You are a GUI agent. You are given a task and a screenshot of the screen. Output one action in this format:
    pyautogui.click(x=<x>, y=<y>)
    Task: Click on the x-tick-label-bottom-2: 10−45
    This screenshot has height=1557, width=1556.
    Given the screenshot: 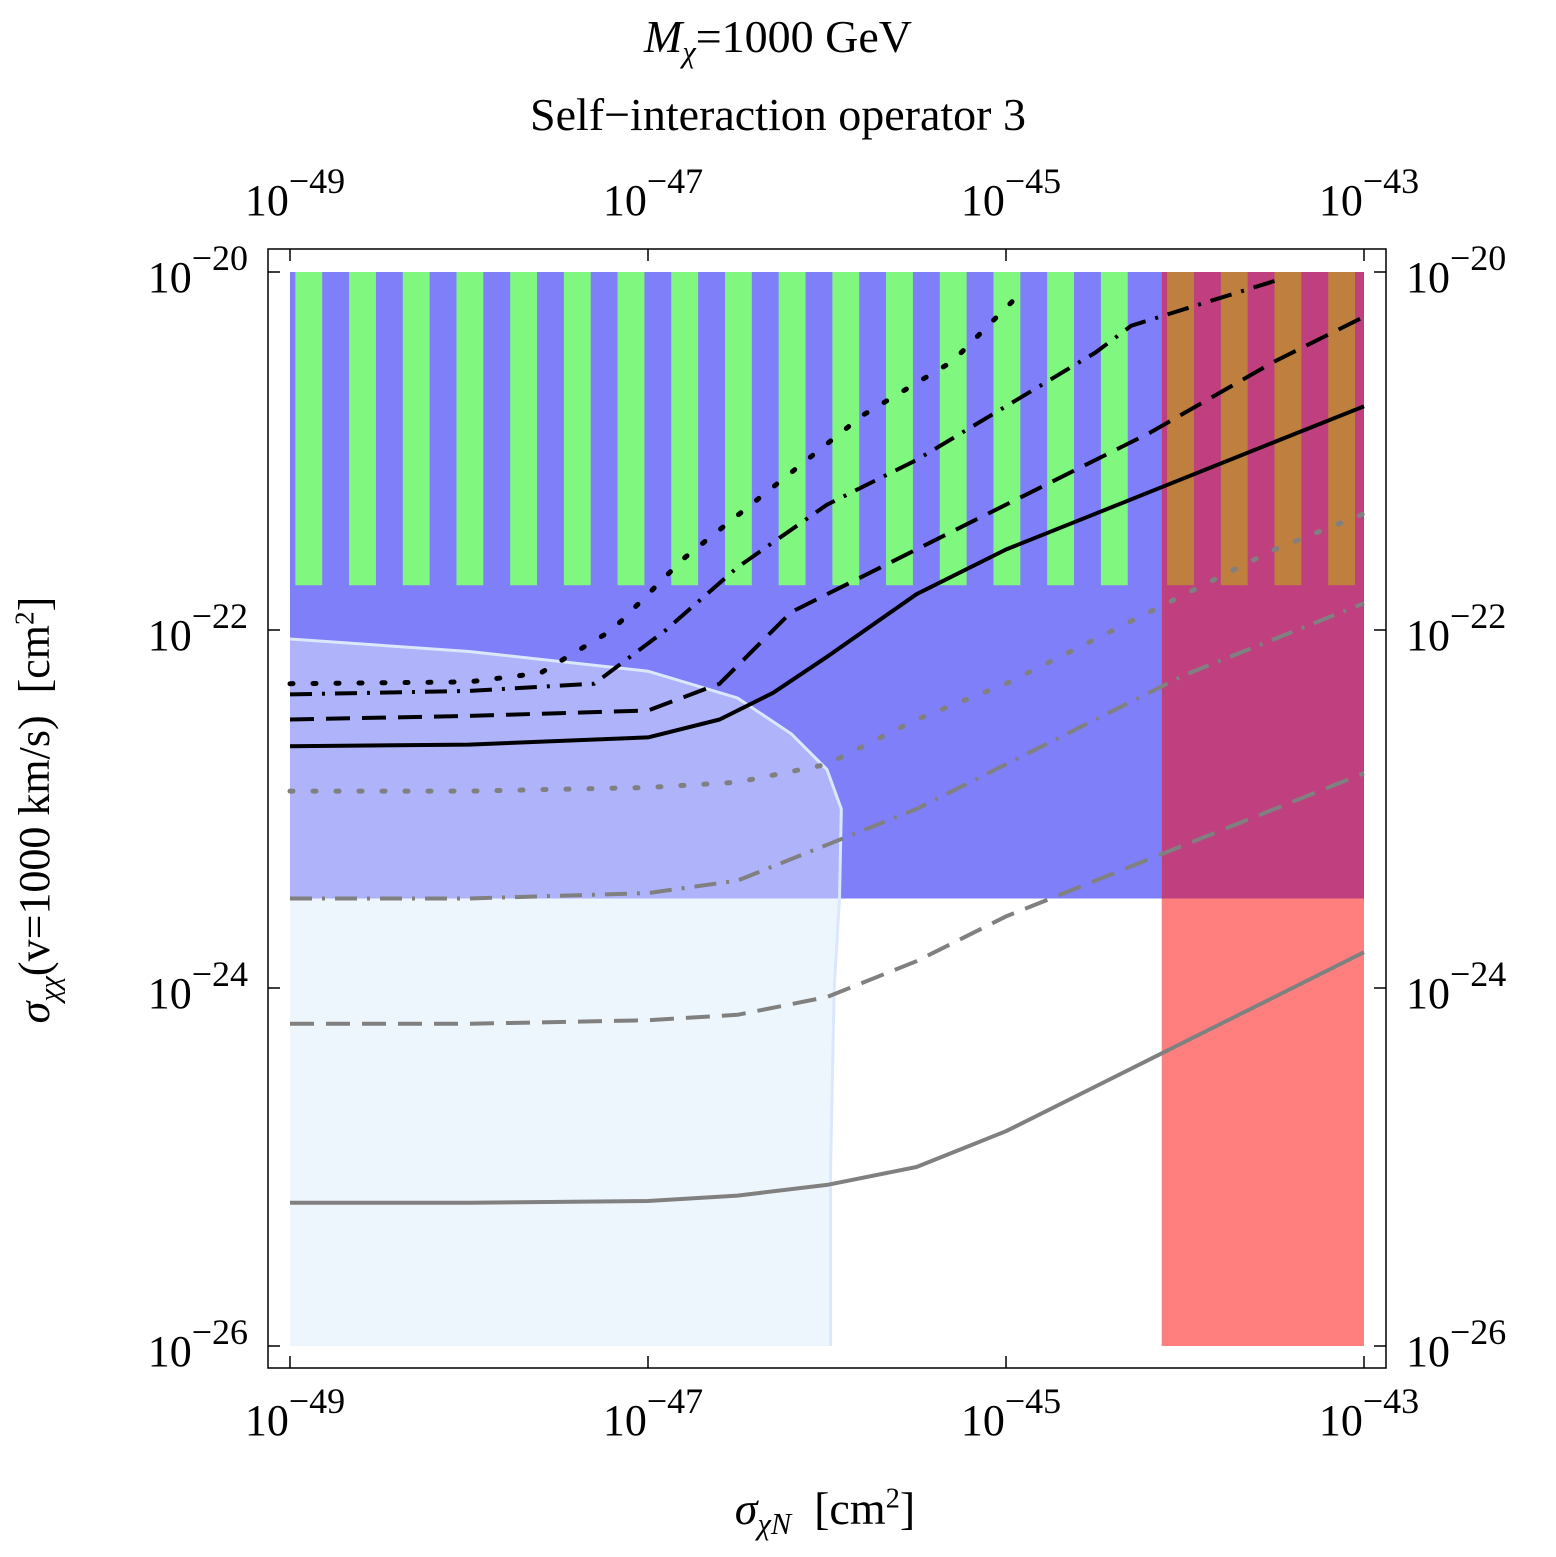 What is the action you would take?
    pyautogui.click(x=1011, y=1413)
    